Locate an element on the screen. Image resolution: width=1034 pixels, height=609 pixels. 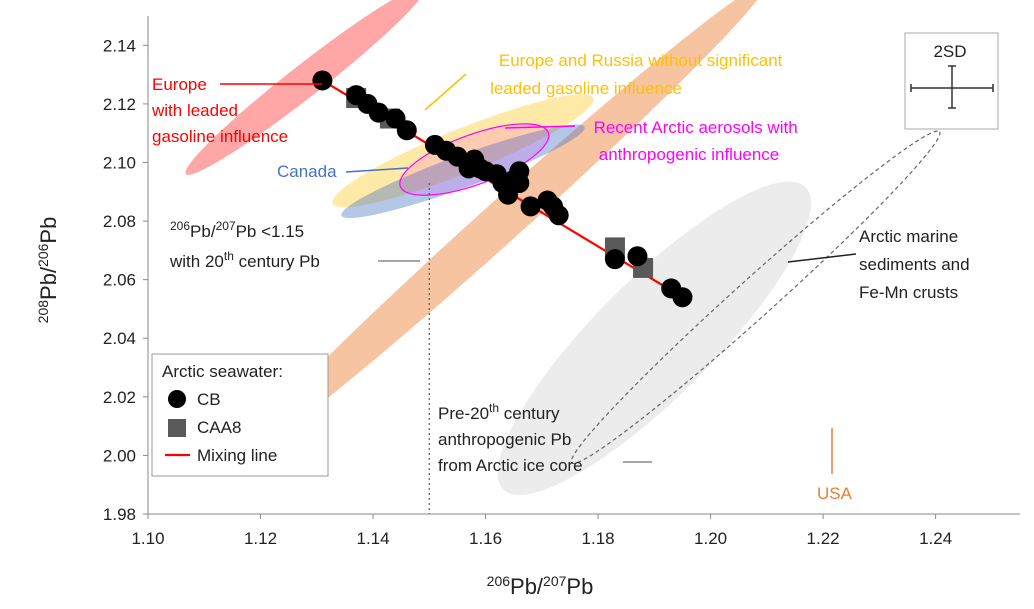
error-bar-box: 2SD is located at coordinates (951, 81).